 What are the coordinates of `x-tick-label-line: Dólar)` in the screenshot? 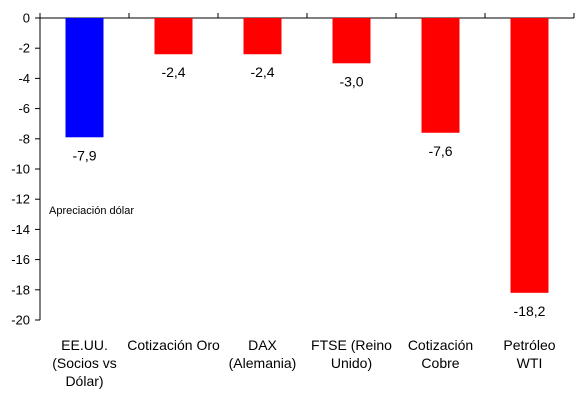 It's located at (84, 381).